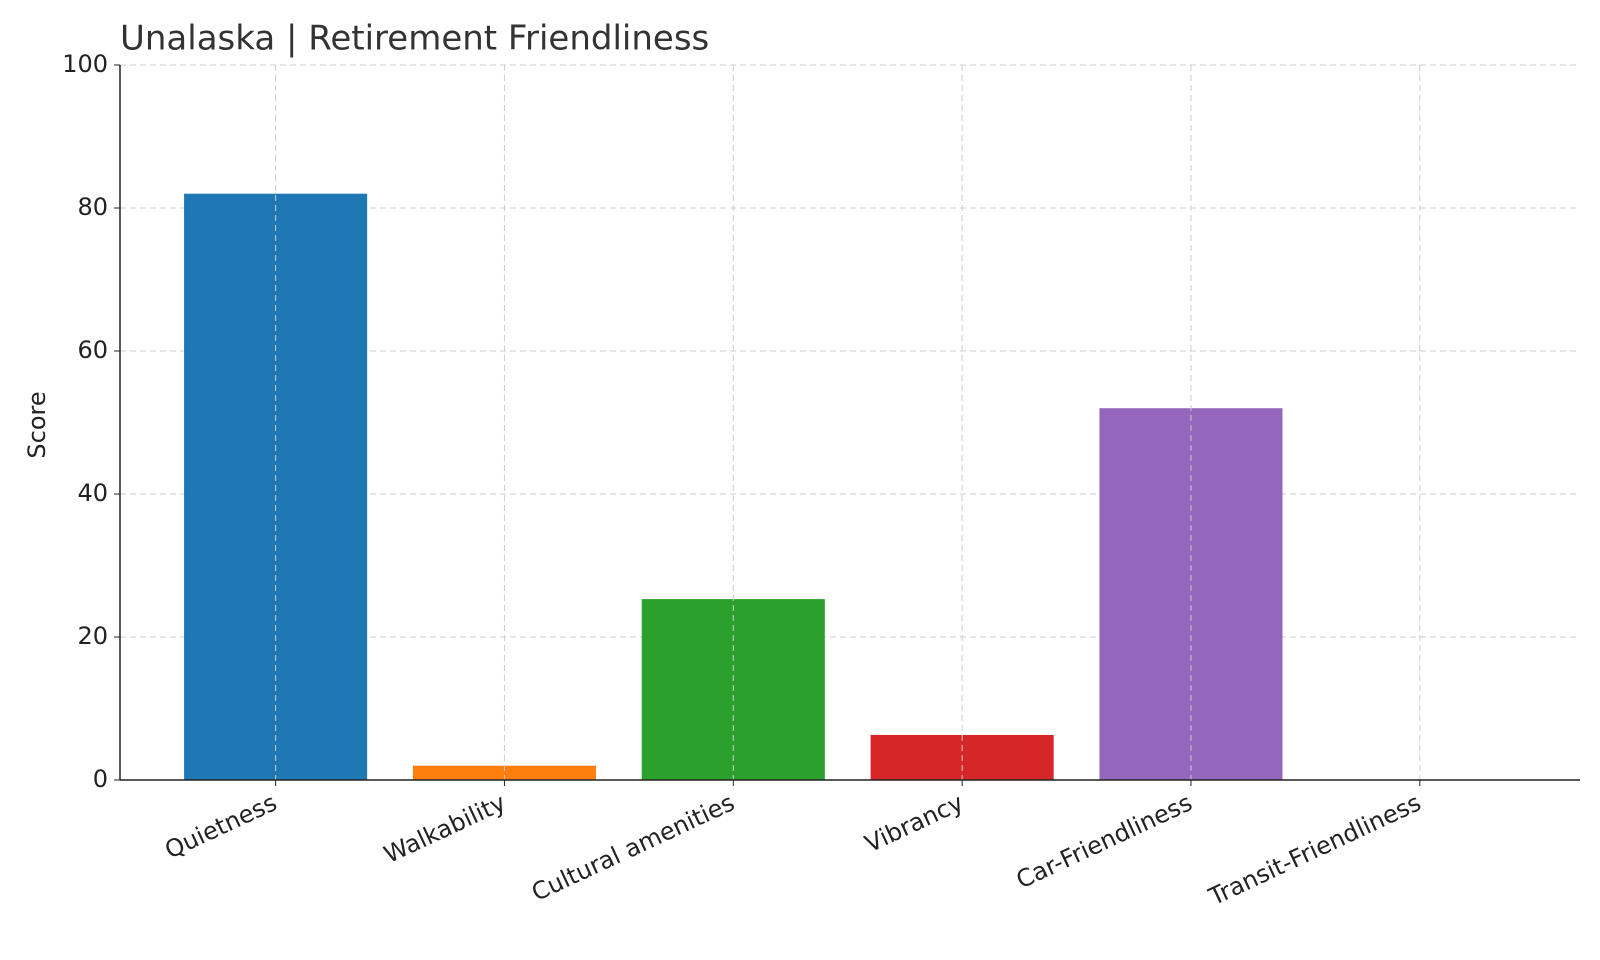 The height and width of the screenshot is (960, 1600). What do you see at coordinates (37, 424) in the screenshot?
I see `y-axis-label: Score` at bounding box center [37, 424].